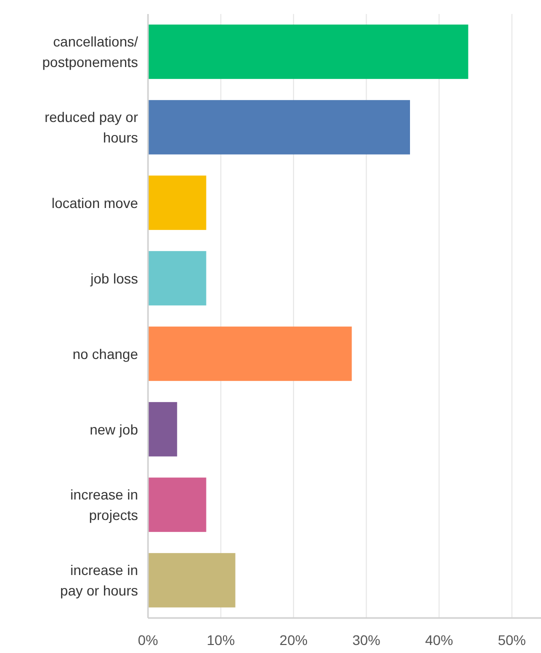 The height and width of the screenshot is (653, 541). Describe the element at coordinates (114, 429) in the screenshot. I see `y-tick-label: new job` at that location.